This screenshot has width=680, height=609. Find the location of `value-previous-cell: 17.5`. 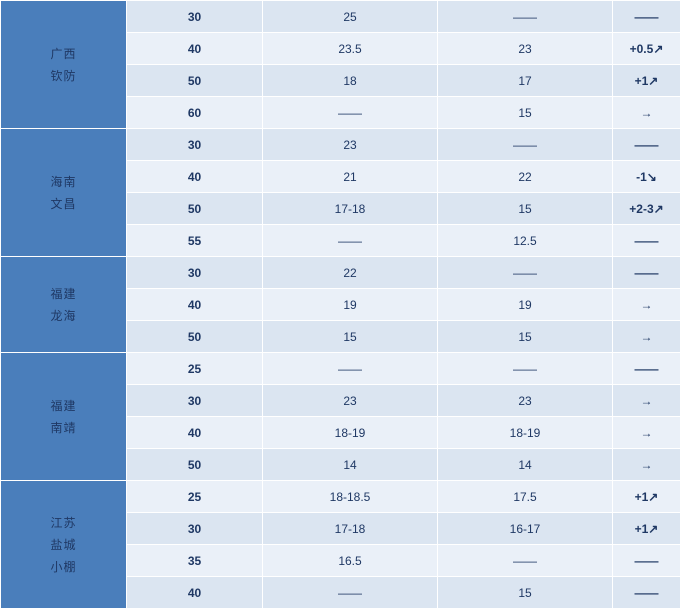

value-previous-cell: 17.5 is located at coordinates (525, 497).